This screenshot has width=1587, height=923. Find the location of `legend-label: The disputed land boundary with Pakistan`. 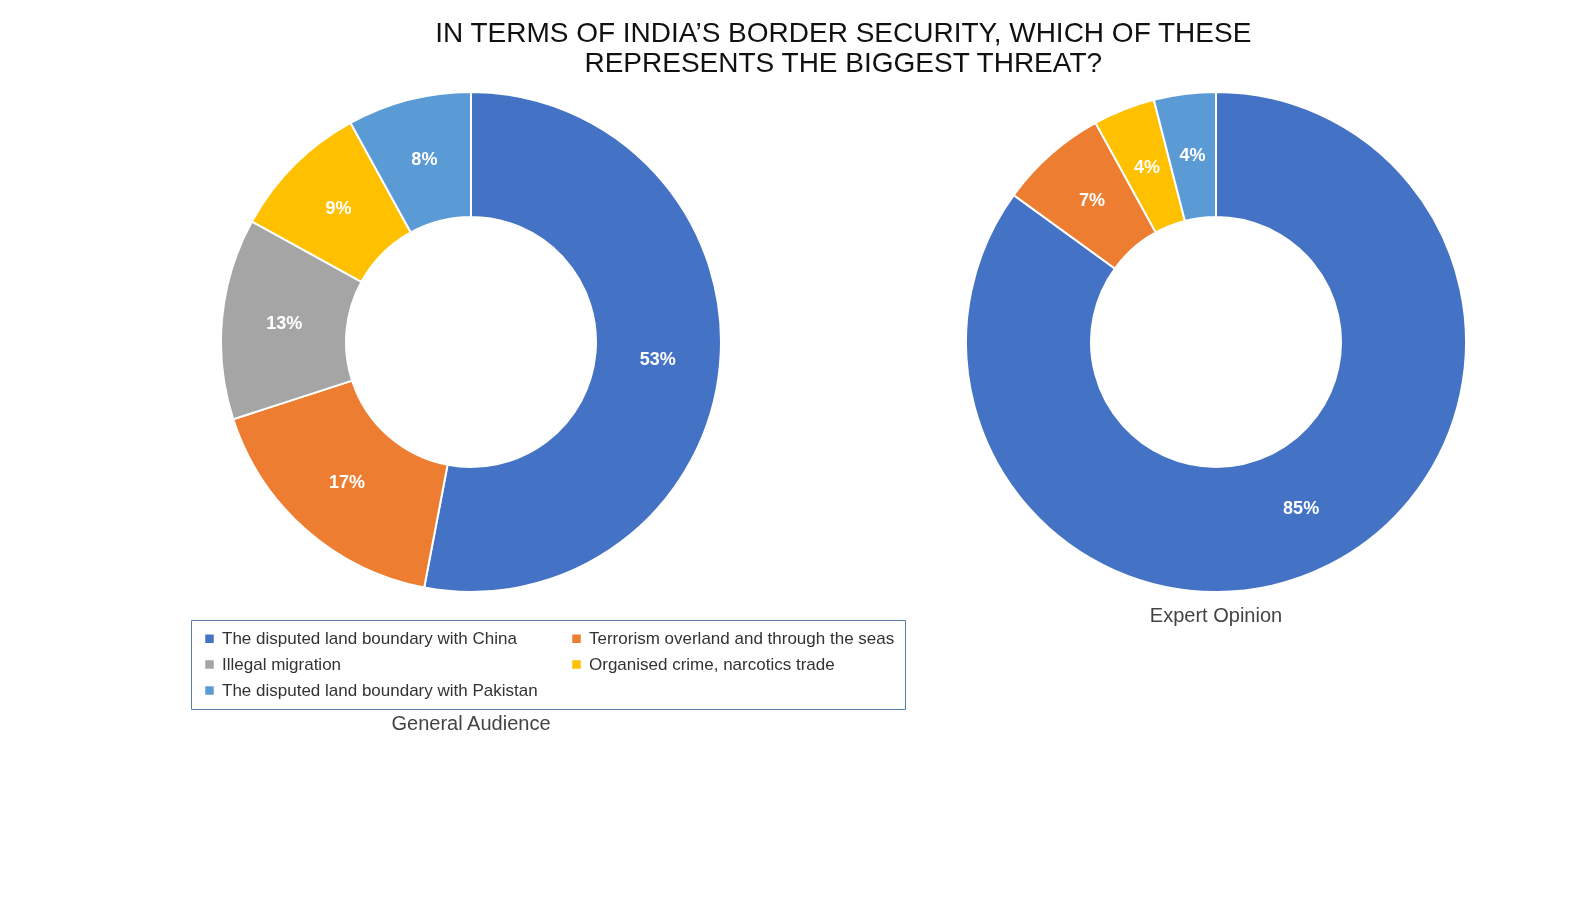

legend-label: The disputed land boundary with Pakistan is located at coordinates (380, 690).